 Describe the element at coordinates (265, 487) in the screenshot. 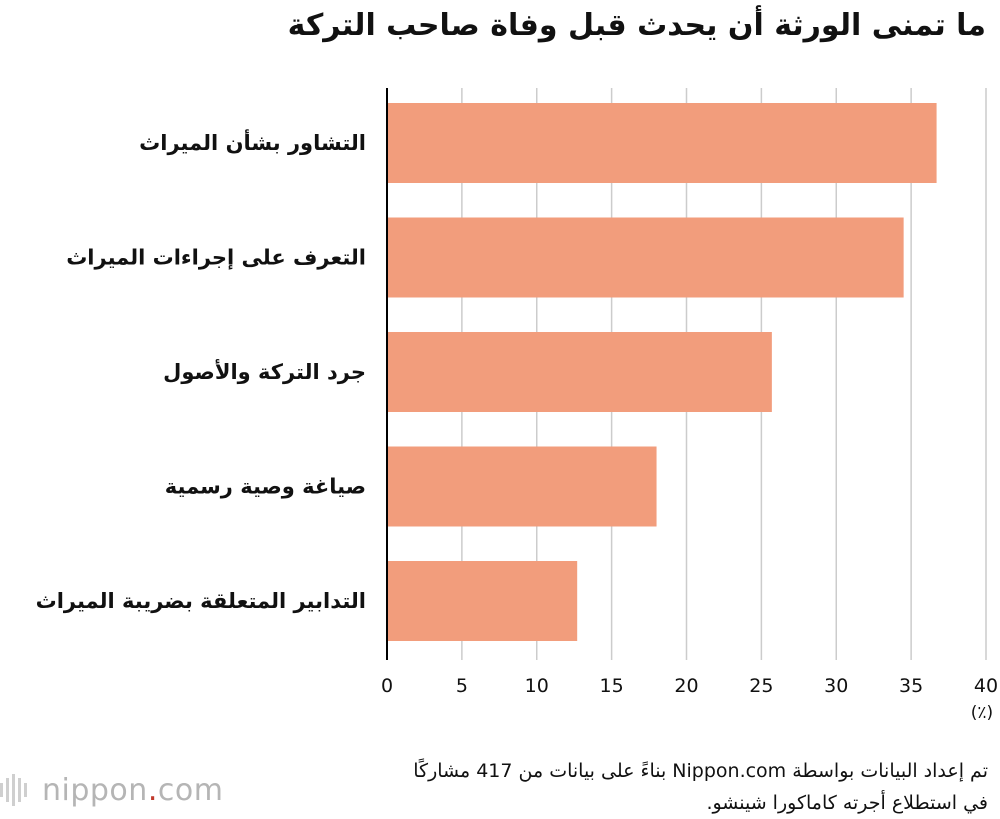

I see `category-label: صياغة وصية رسمية` at that location.